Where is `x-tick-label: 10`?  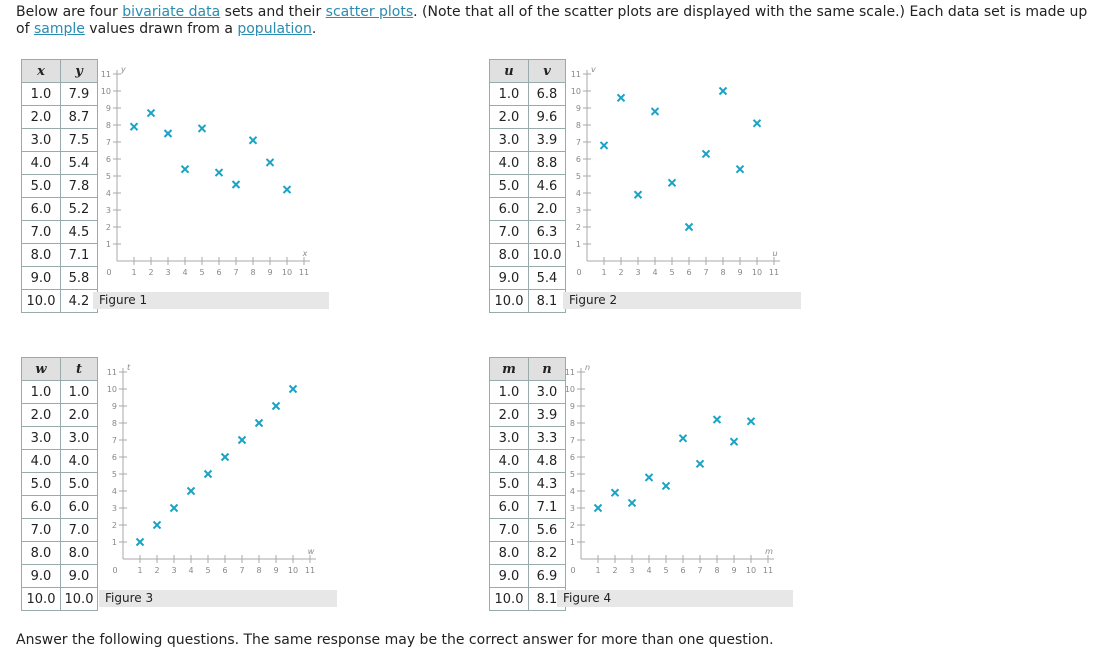 x-tick-label: 10 is located at coordinates (751, 570).